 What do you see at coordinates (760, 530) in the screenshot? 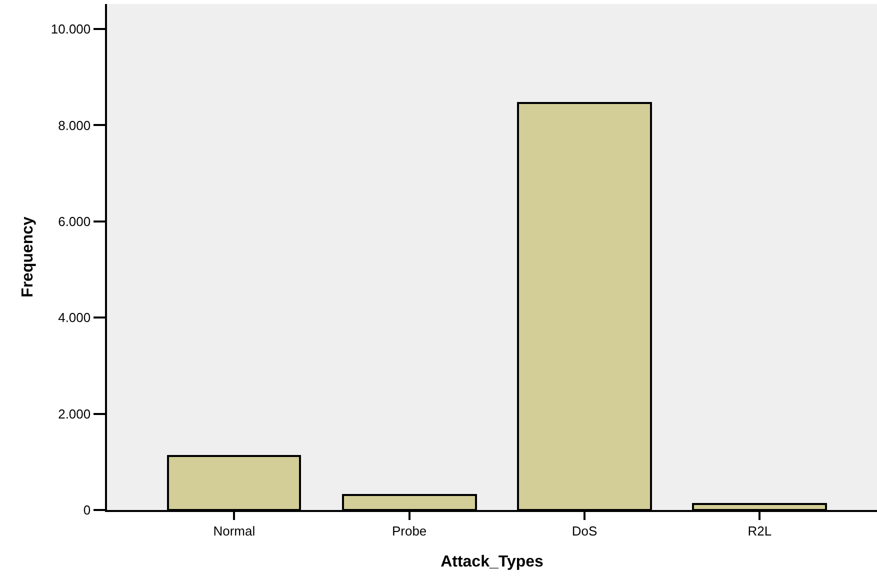
I see `x-tick-label: R2L` at bounding box center [760, 530].